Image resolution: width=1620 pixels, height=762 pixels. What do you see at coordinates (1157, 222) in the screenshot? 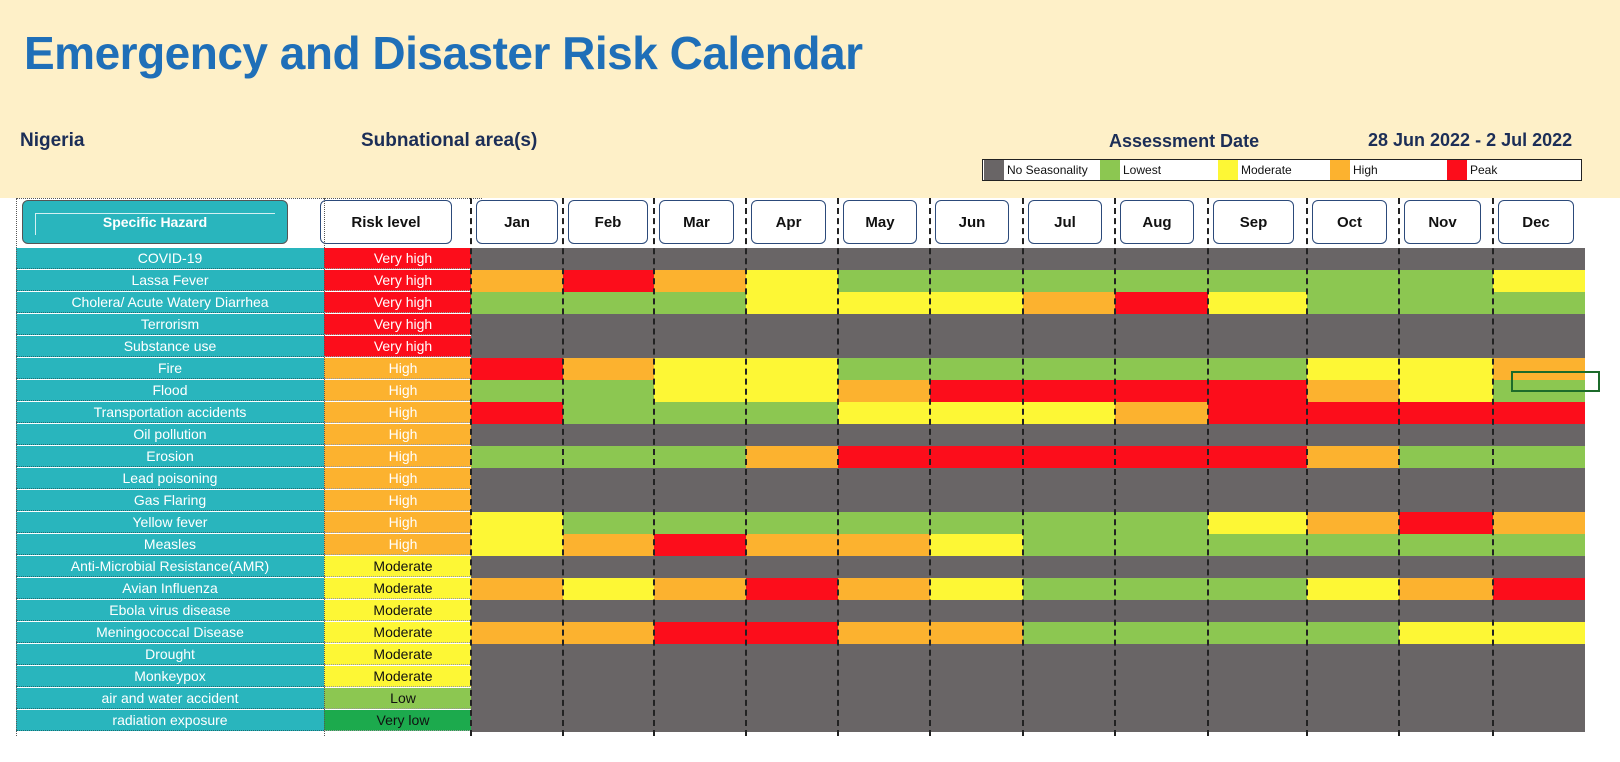
I see `month-header-aug: Aug` at bounding box center [1157, 222].